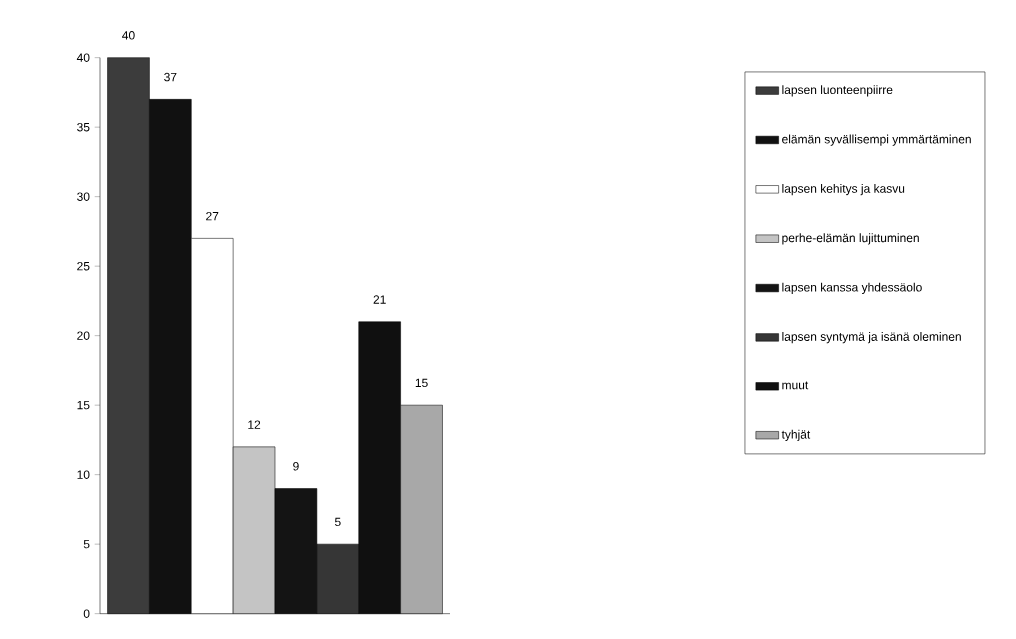 The width and height of the screenshot is (1016, 639). Describe the element at coordinates (337, 522) in the screenshot. I see `data-label: 5` at that location.